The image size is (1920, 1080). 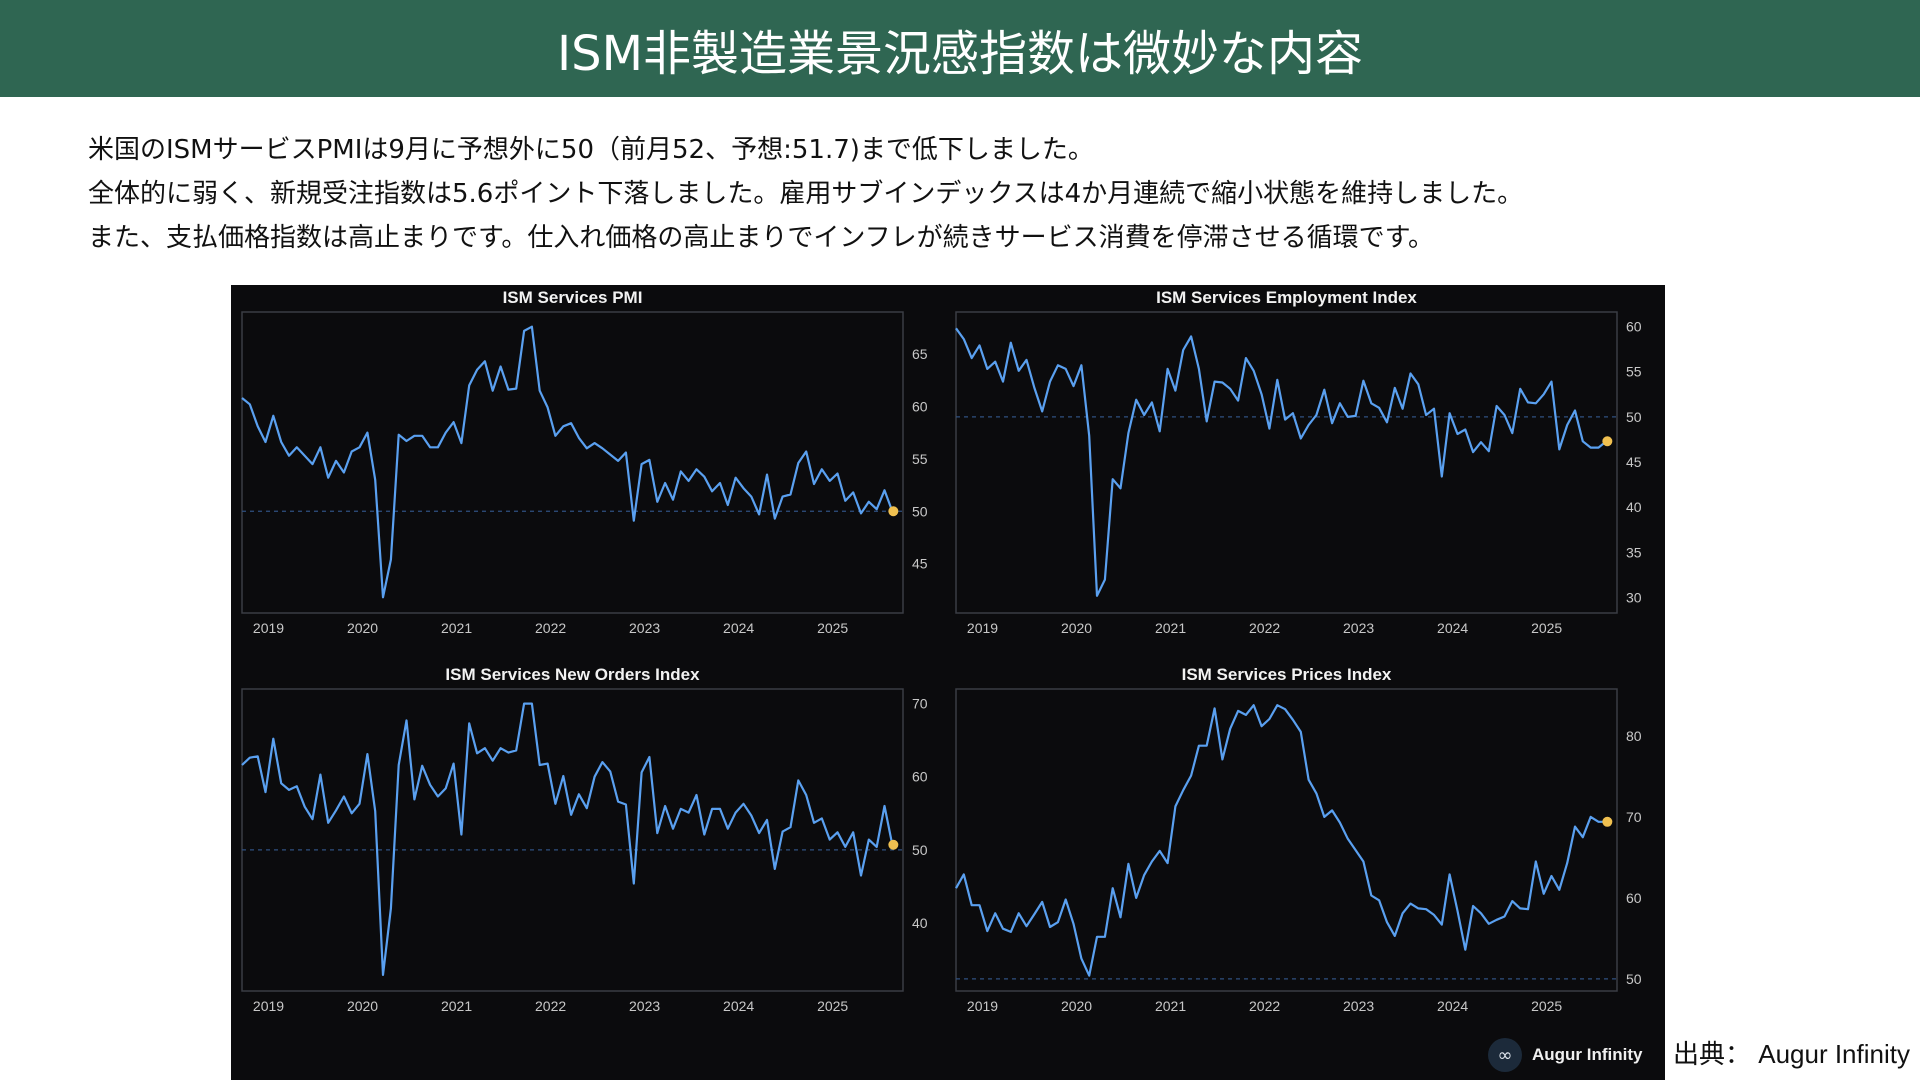 What do you see at coordinates (1587, 1054) in the screenshot?
I see `logo-text: Augur Infinity` at bounding box center [1587, 1054].